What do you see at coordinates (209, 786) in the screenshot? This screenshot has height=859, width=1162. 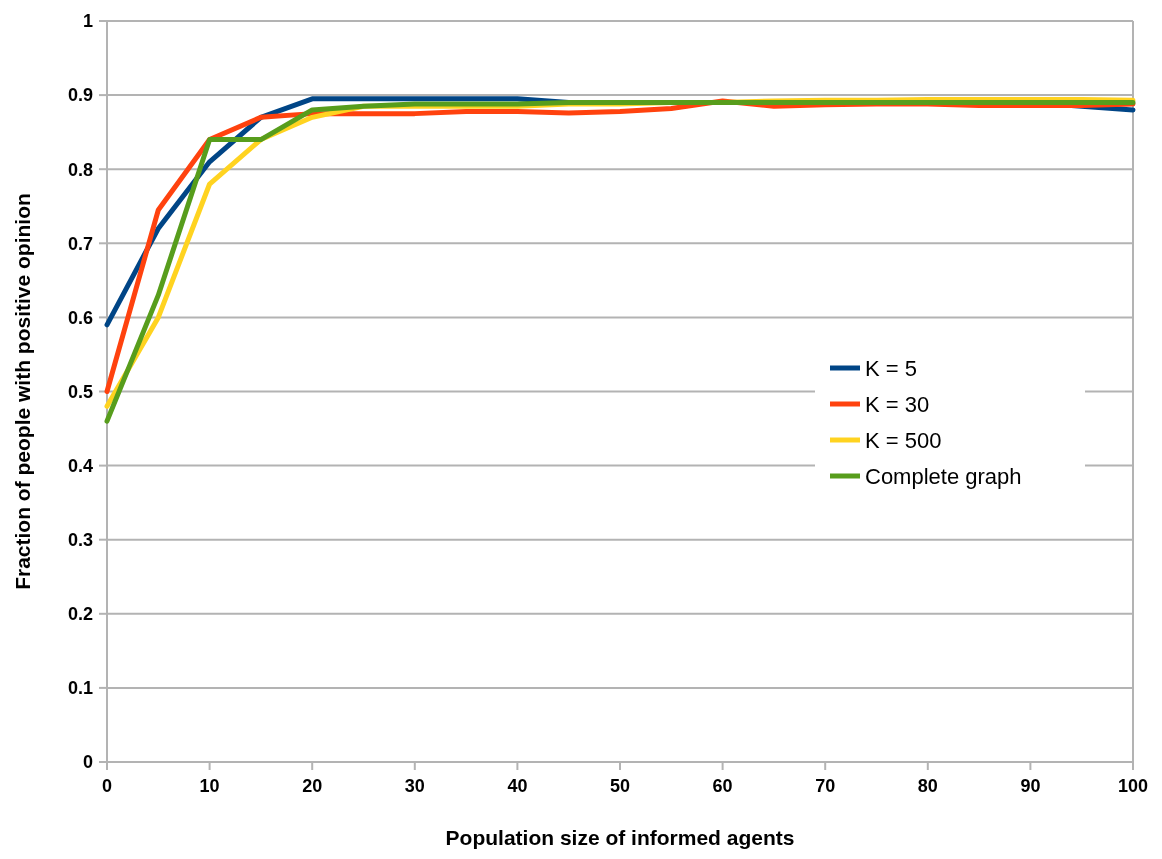 I see `x-tick-label: 10` at bounding box center [209, 786].